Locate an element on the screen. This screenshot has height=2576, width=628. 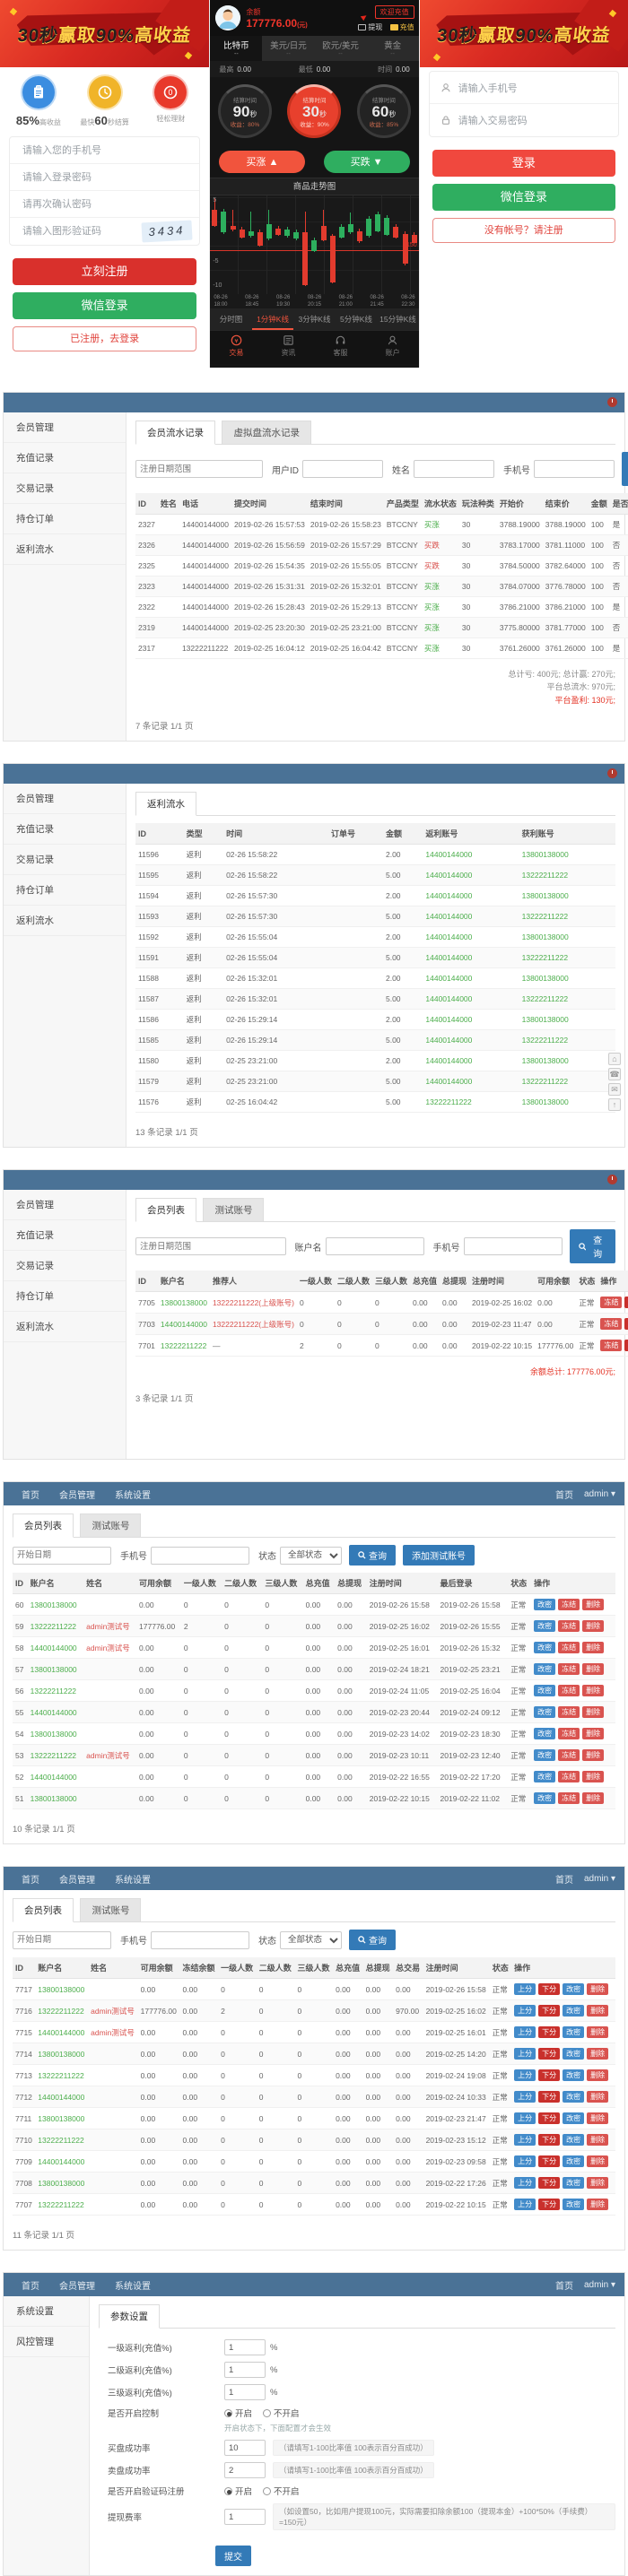
account-input is located at coordinates (374, 1246).